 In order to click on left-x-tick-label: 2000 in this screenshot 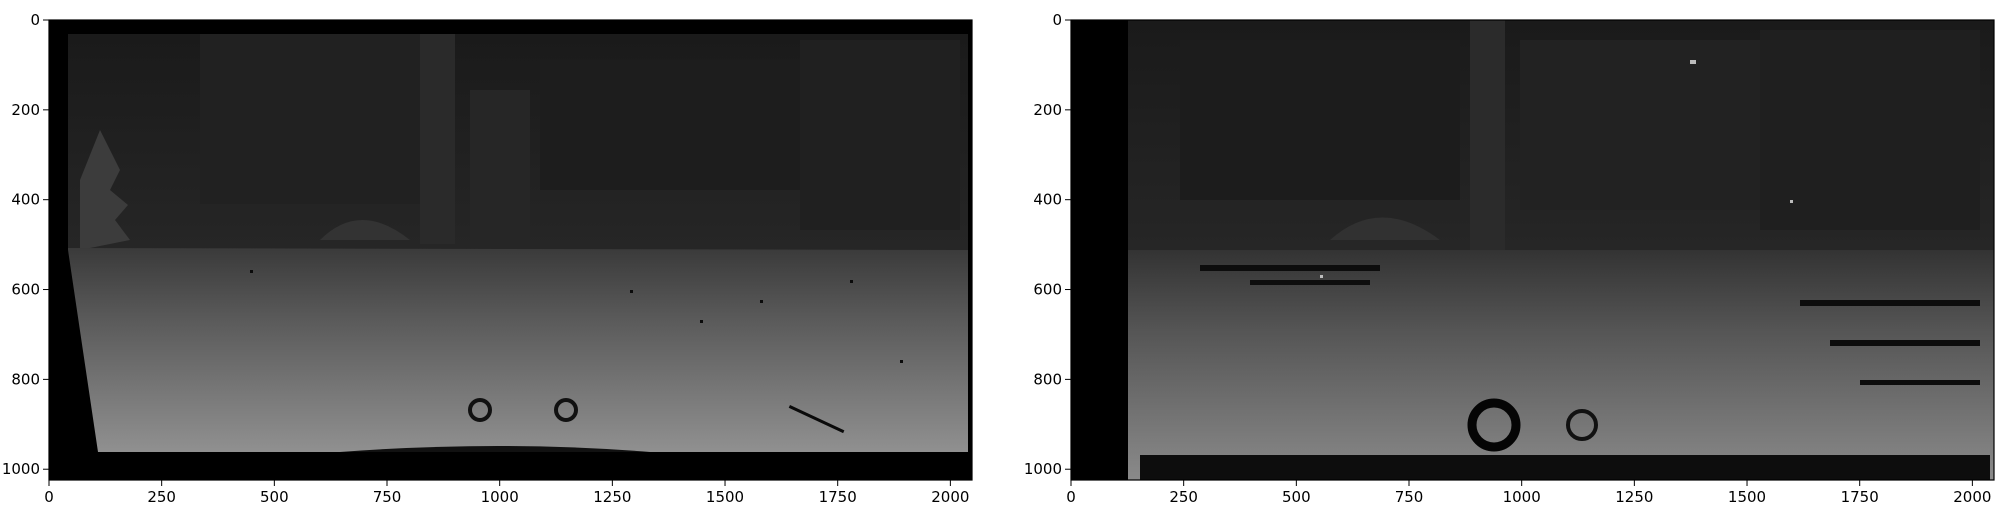, I will do `click(950, 497)`.